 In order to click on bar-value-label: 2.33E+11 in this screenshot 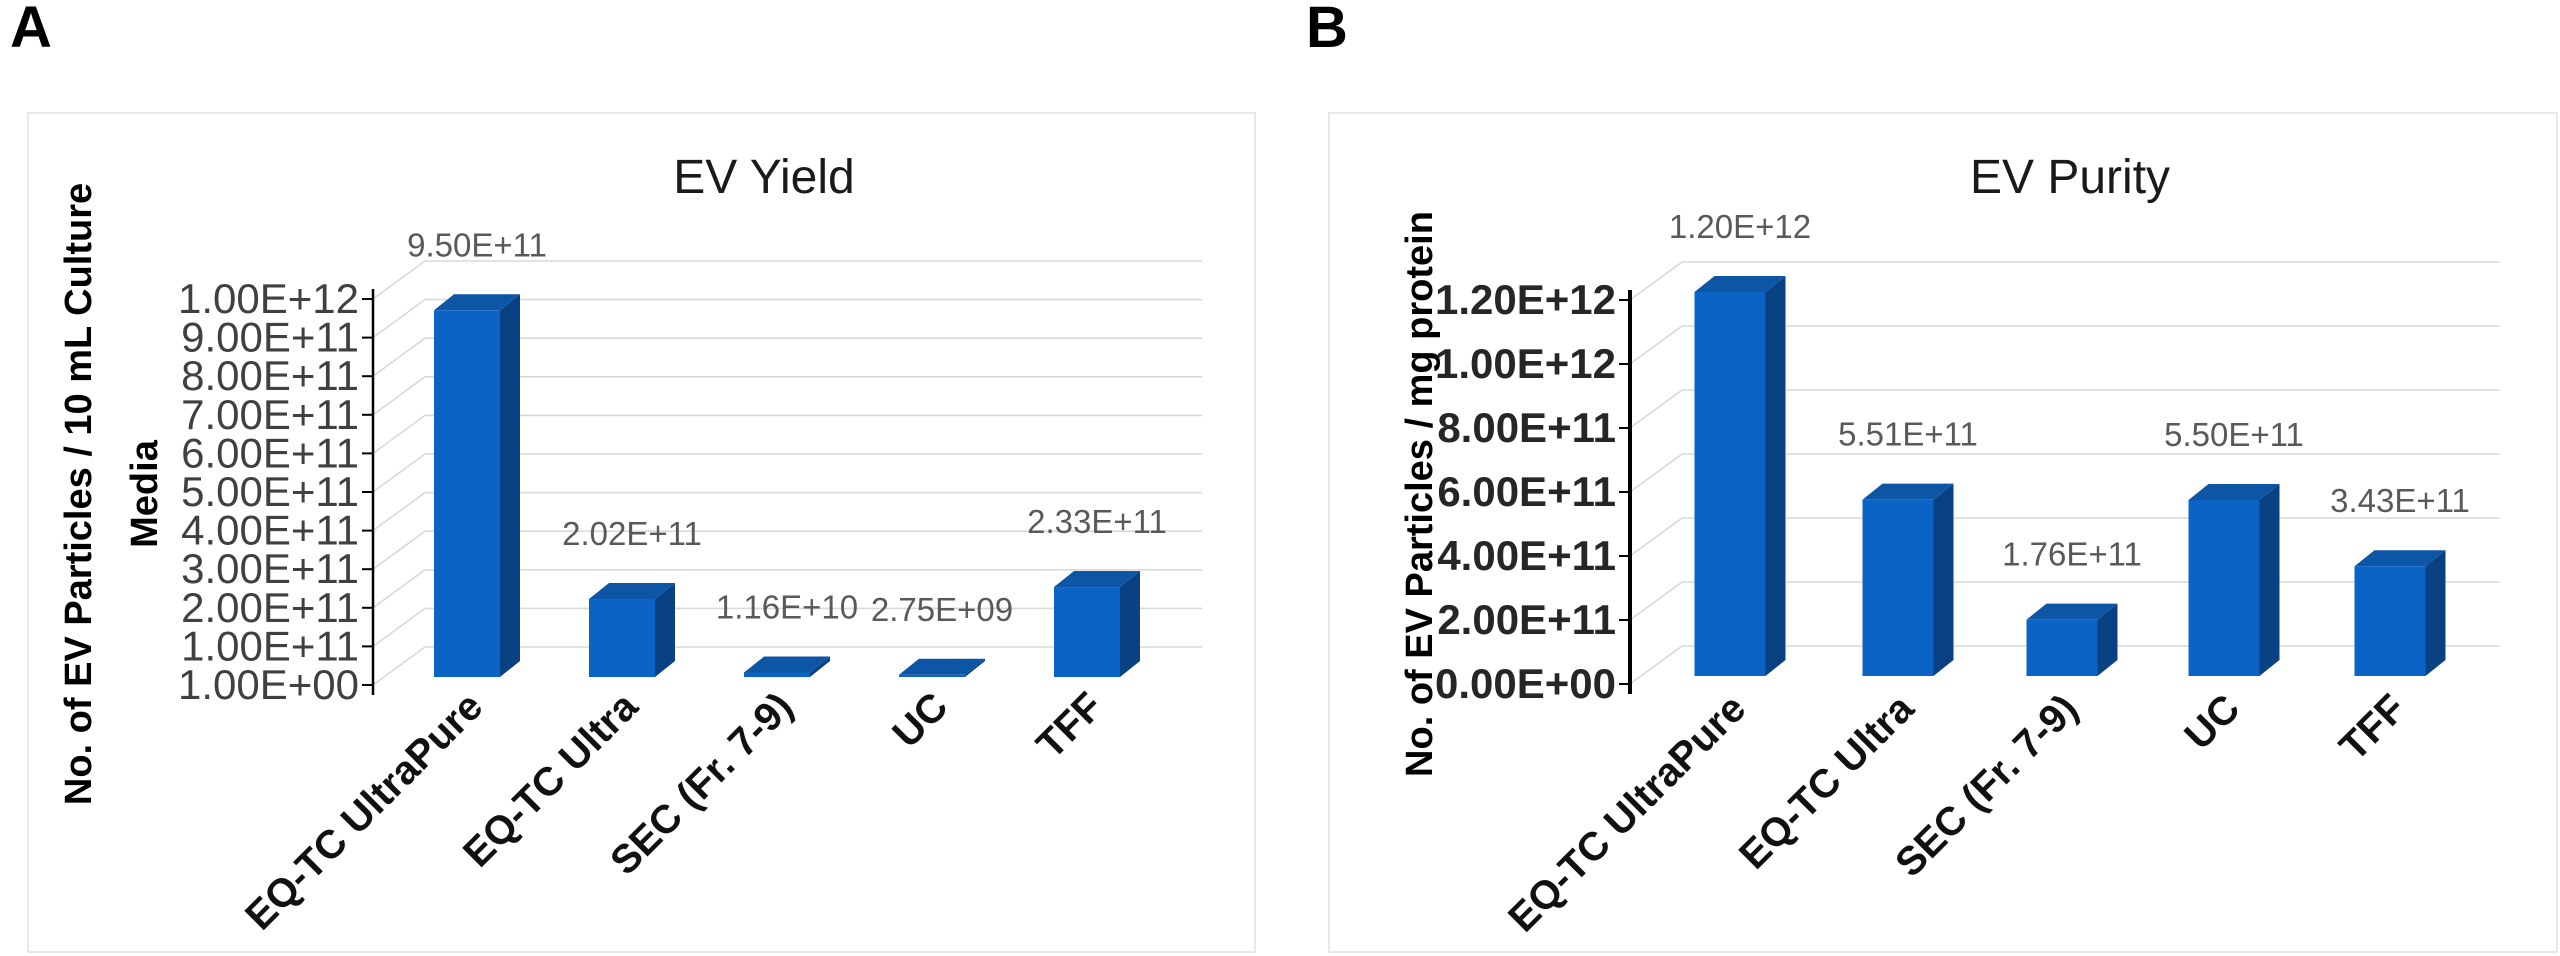, I will do `click(1097, 521)`.